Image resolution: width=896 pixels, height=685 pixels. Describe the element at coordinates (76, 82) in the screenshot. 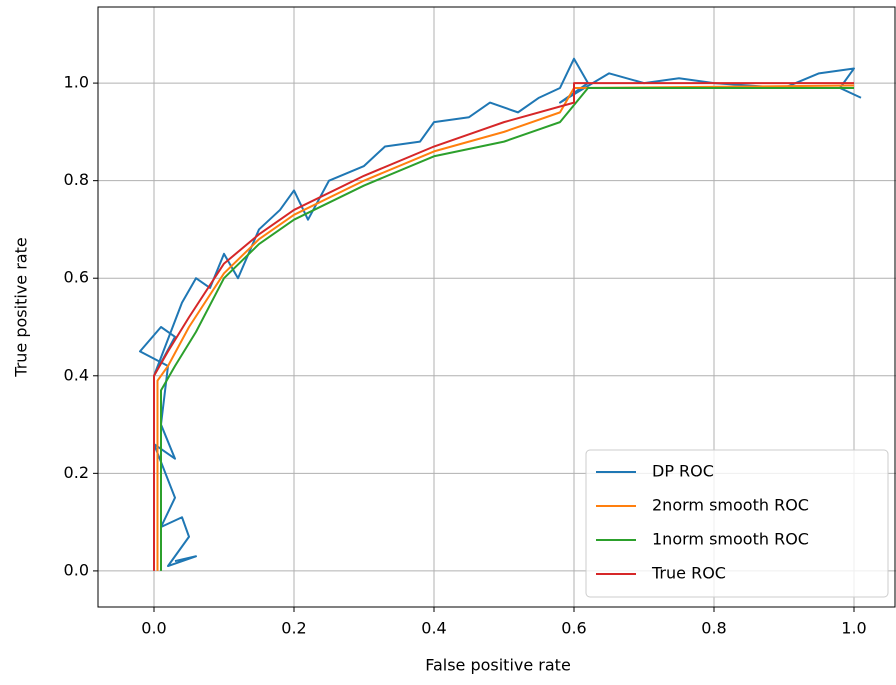

I see `y-tick-label: 1.0` at that location.